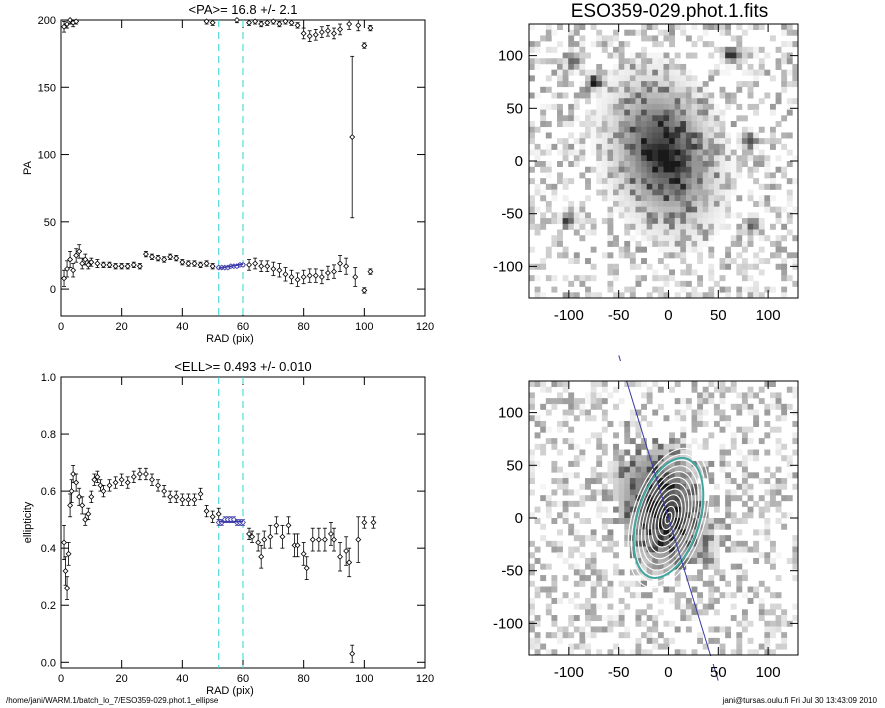 This screenshot has width=885, height=708. Describe the element at coordinates (47, 88) in the screenshot. I see `y-tick-label: 150` at that location.